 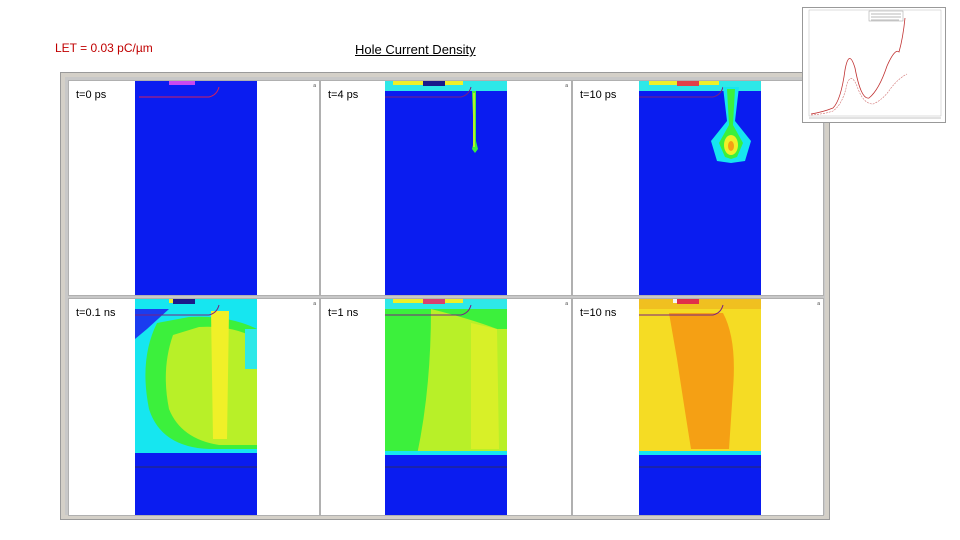 I want to click on map-t0ps, so click(x=196, y=188).